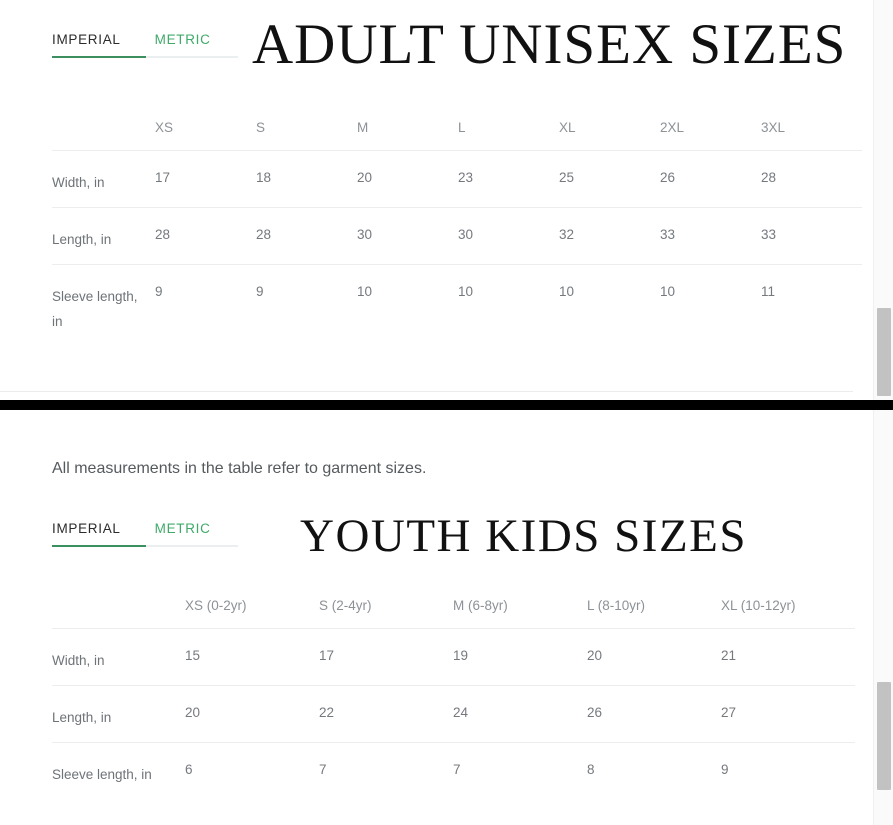  I want to click on table-row: Sleeve length, in 9 9 10 10 10 10 11, so click(457, 299).